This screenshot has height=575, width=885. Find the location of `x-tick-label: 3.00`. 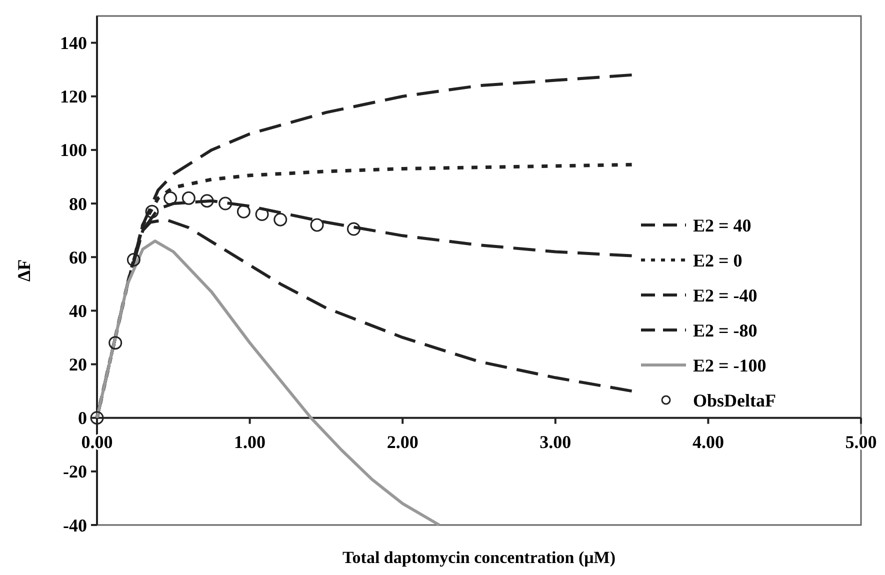

x-tick-label: 3.00 is located at coordinates (556, 442).